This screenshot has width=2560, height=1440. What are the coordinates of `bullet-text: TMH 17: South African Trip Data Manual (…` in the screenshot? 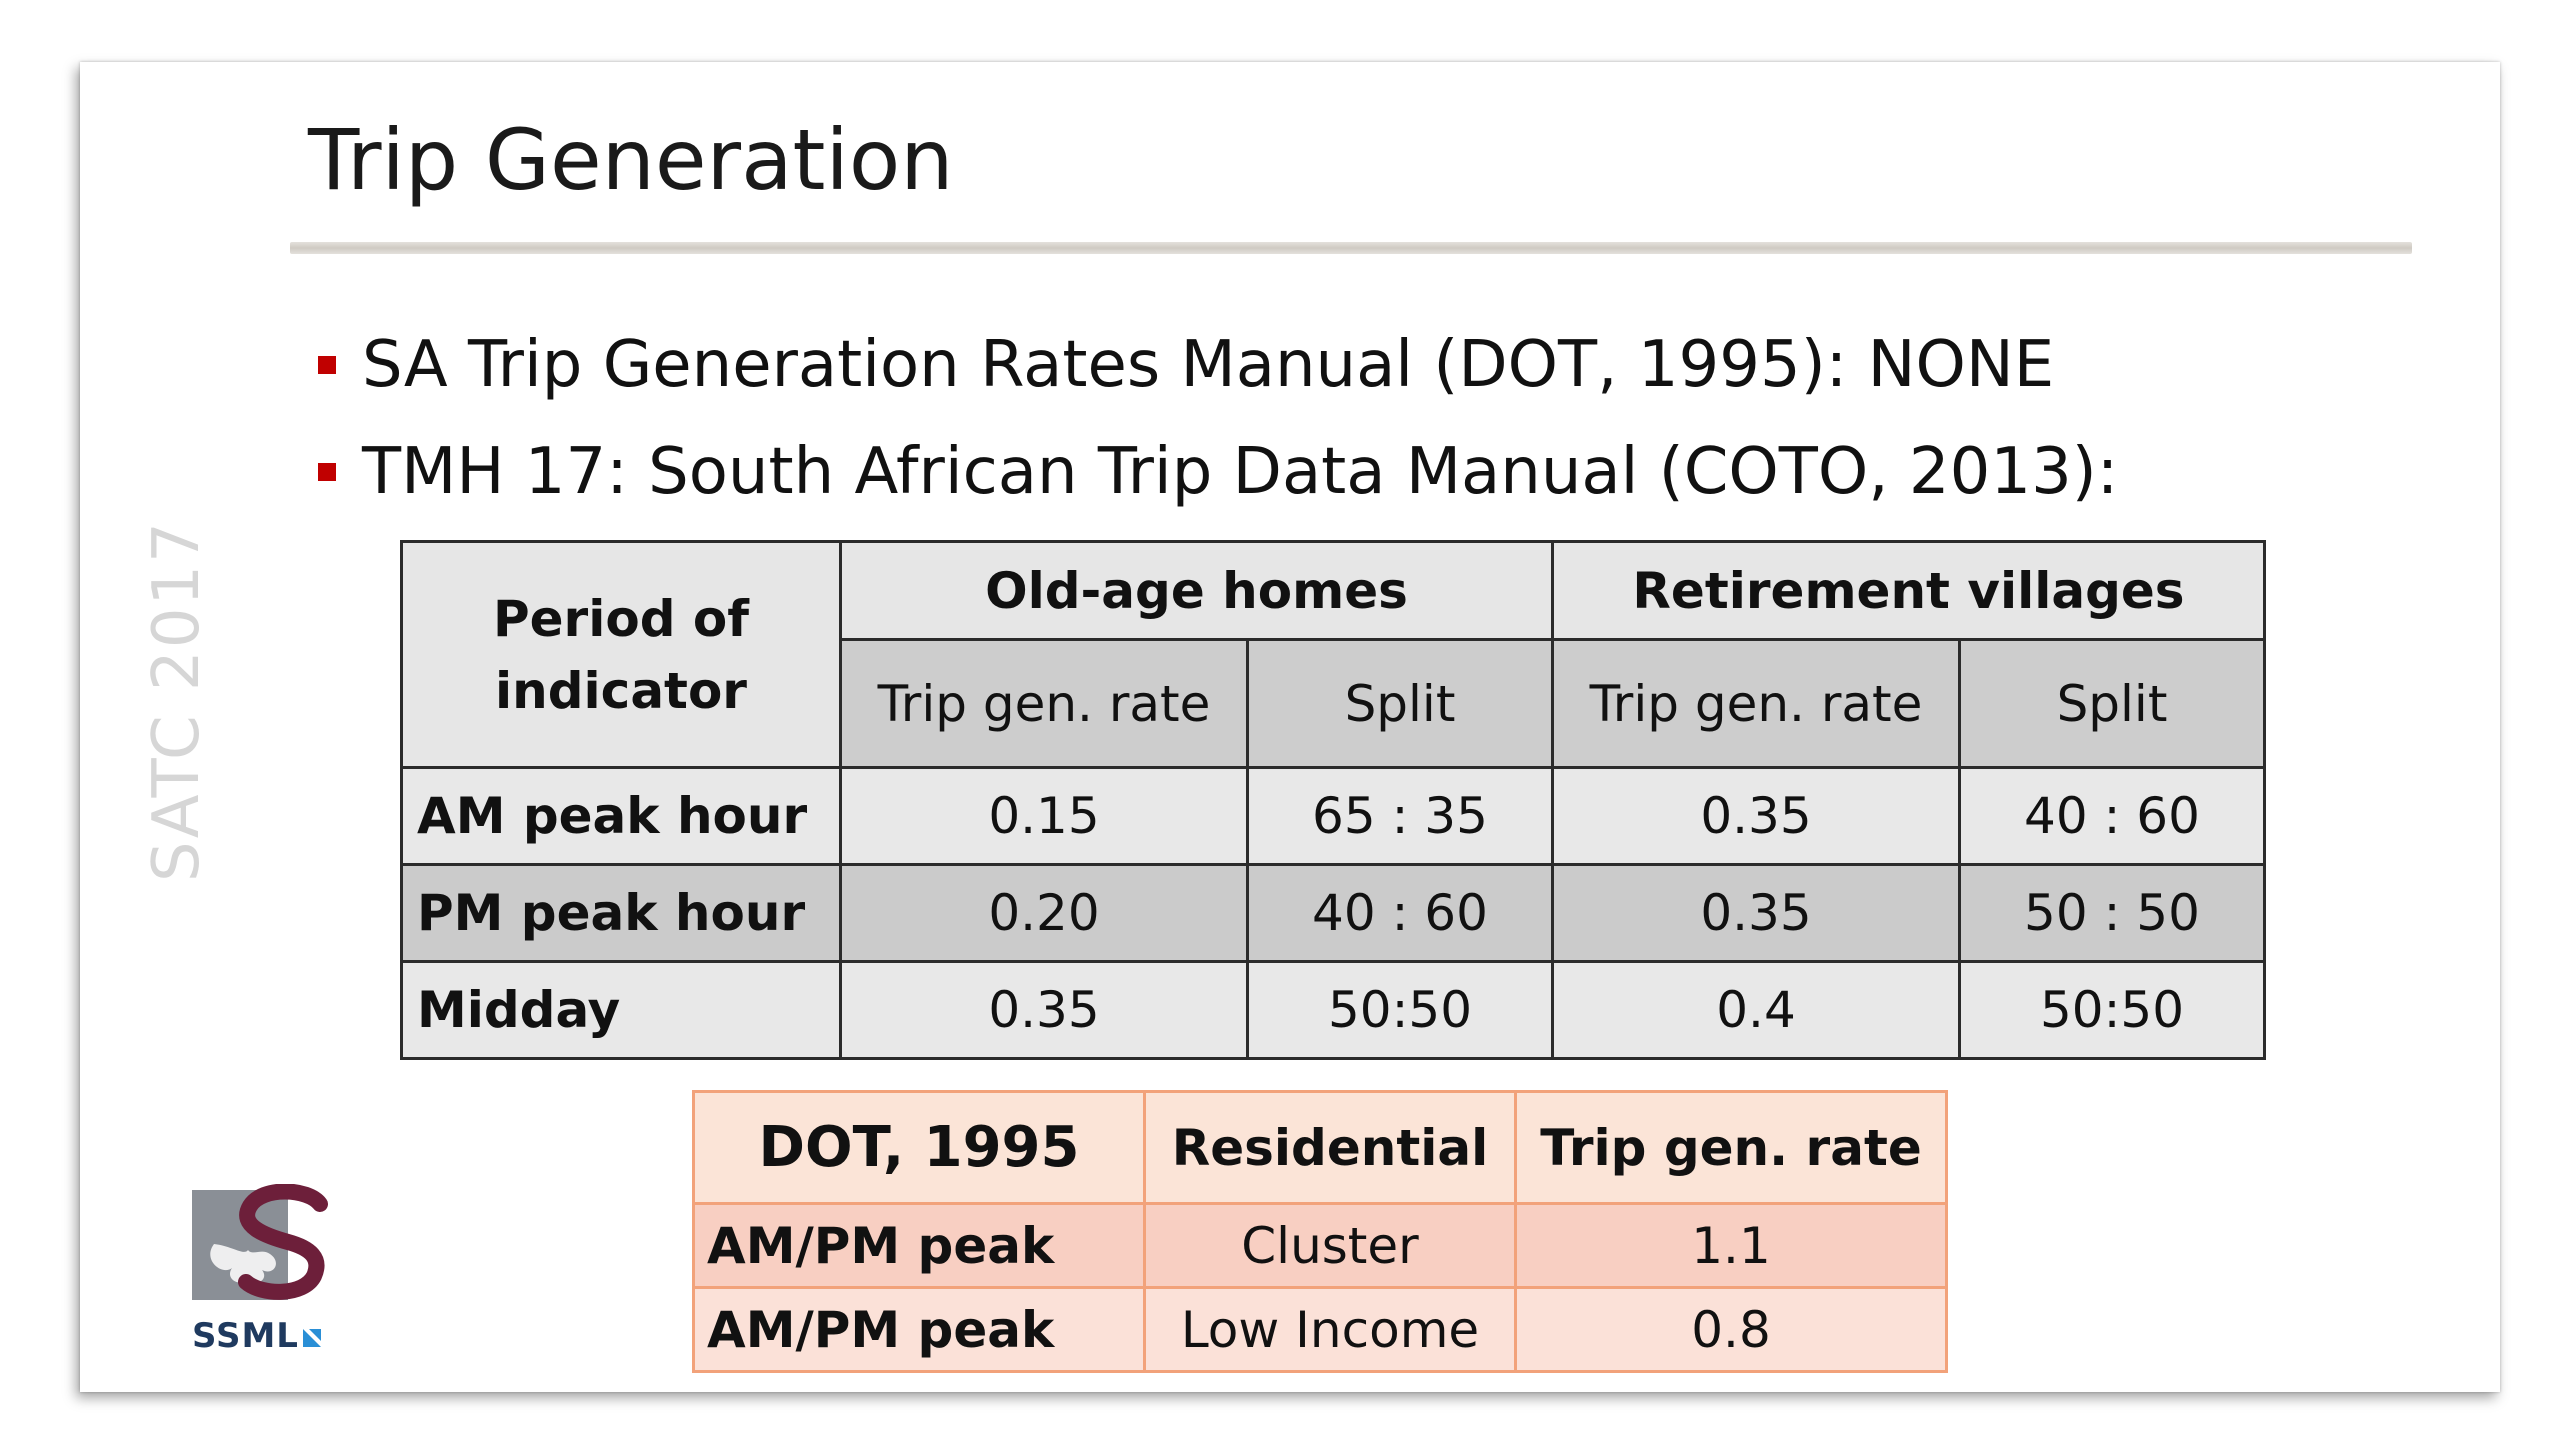 It's located at (1240, 472).